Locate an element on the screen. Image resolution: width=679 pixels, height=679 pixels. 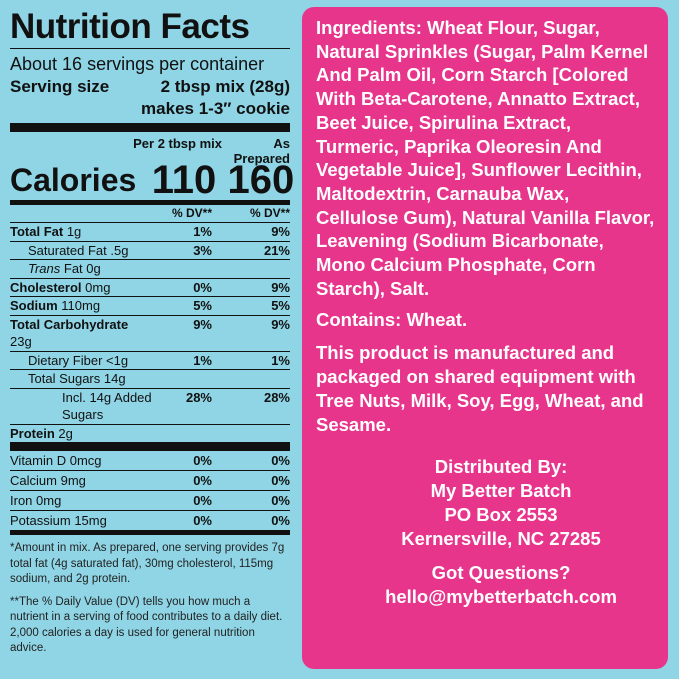
dv: 5% is located at coordinates (202, 305).